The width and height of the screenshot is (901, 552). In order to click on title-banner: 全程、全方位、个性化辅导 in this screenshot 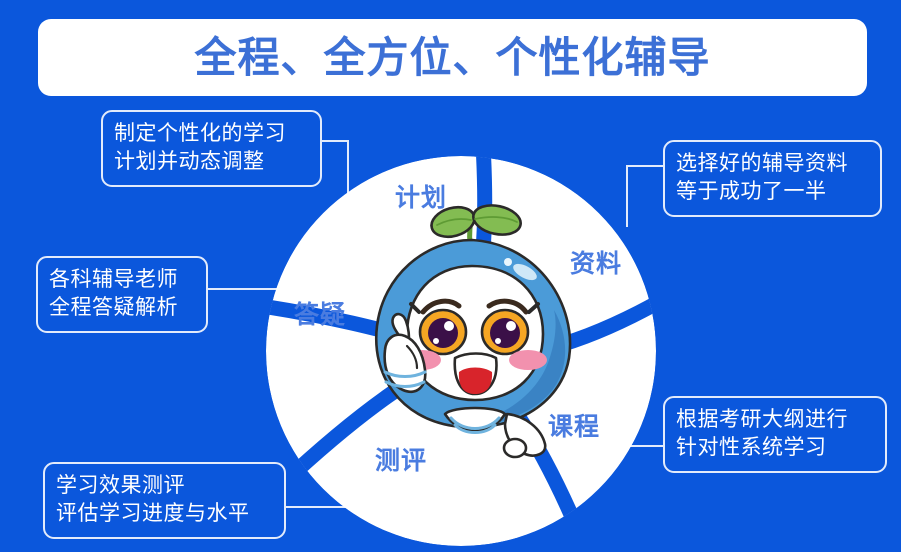, I will do `click(452, 57)`.